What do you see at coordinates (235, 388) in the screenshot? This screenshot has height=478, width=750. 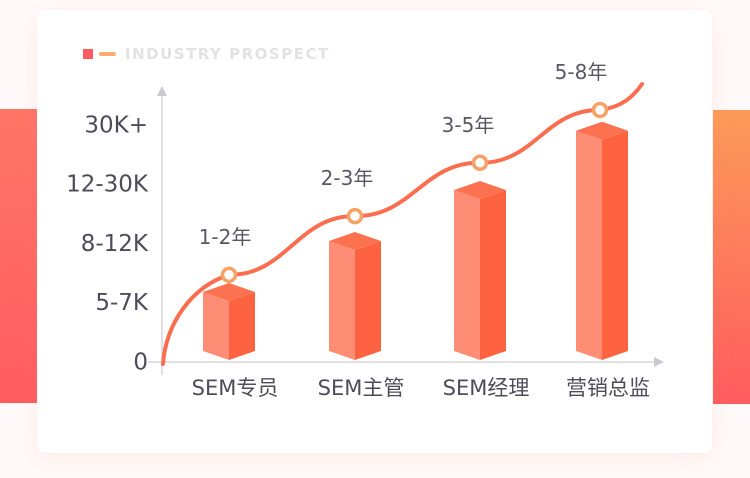 I see `x-axis-label: SEM专员` at bounding box center [235, 388].